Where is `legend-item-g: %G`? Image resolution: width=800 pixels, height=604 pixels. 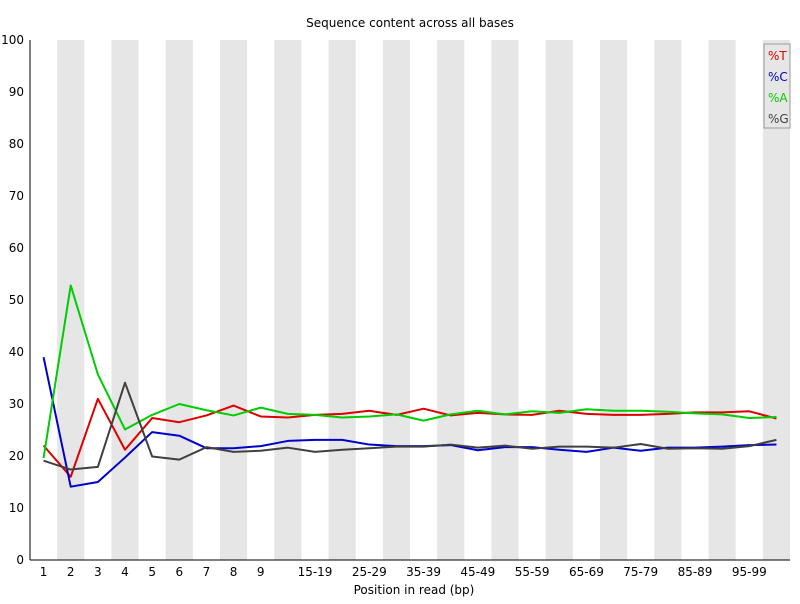 legend-item-g: %G is located at coordinates (778, 119).